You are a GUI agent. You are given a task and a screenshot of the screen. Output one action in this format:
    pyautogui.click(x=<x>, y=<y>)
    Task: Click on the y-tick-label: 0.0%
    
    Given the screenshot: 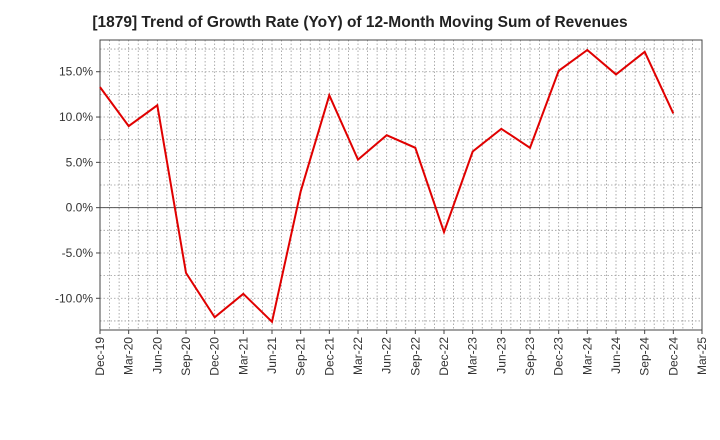 What is the action you would take?
    pyautogui.click(x=80, y=208)
    